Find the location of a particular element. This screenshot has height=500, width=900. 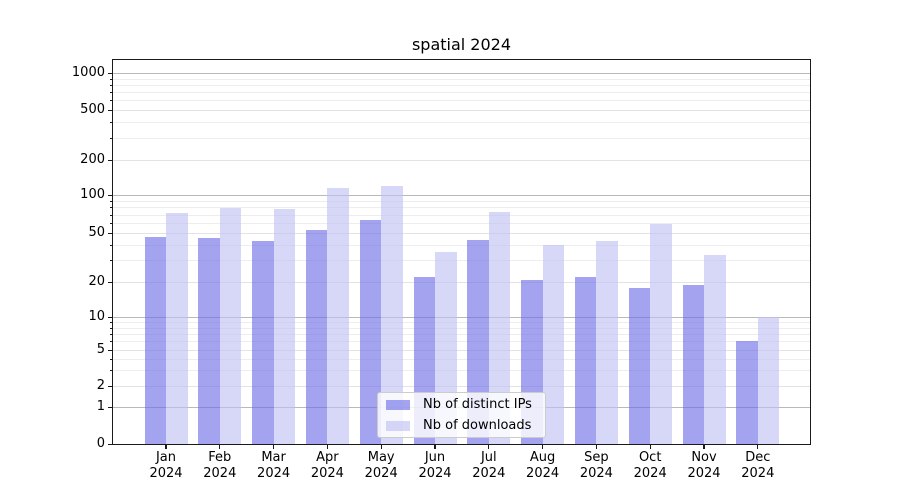

x-tick-label: Dec 2024 is located at coordinates (758, 465).